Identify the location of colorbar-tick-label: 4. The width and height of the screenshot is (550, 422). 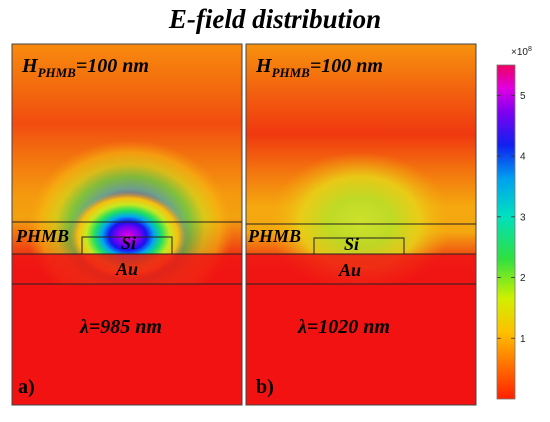
(523, 157).